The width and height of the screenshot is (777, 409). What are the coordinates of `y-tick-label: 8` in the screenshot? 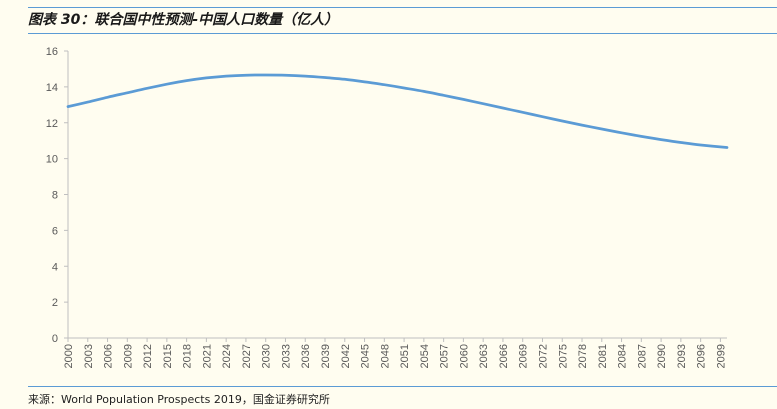 It's located at (55, 196).